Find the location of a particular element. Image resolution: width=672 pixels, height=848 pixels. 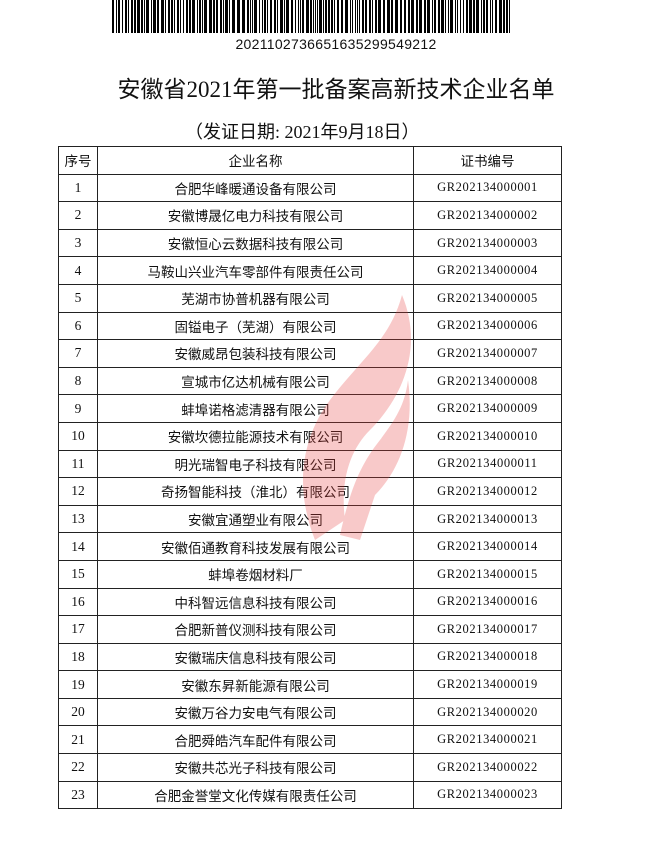

header-seq: 序号 is located at coordinates (78, 160).